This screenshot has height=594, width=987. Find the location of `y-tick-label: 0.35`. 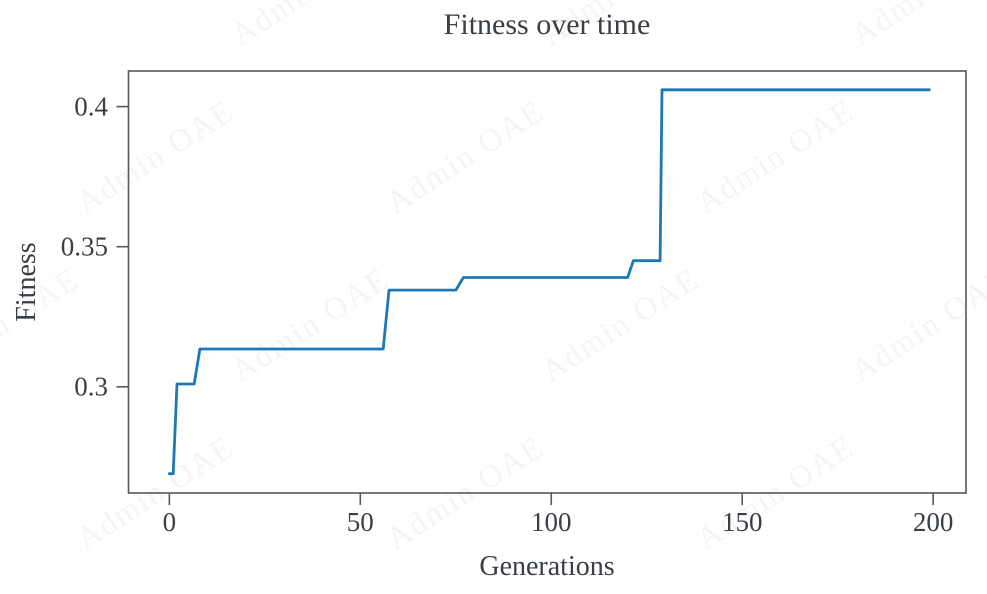

y-tick-label: 0.35 is located at coordinates (84, 246).